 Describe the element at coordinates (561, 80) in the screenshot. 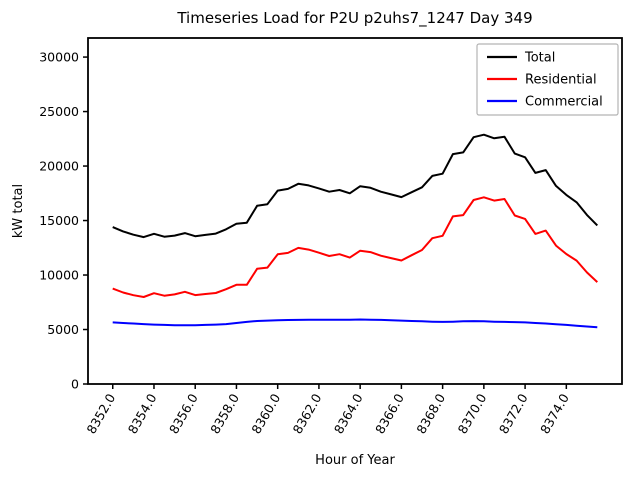

I see `legend-label-residential: Residential` at that location.